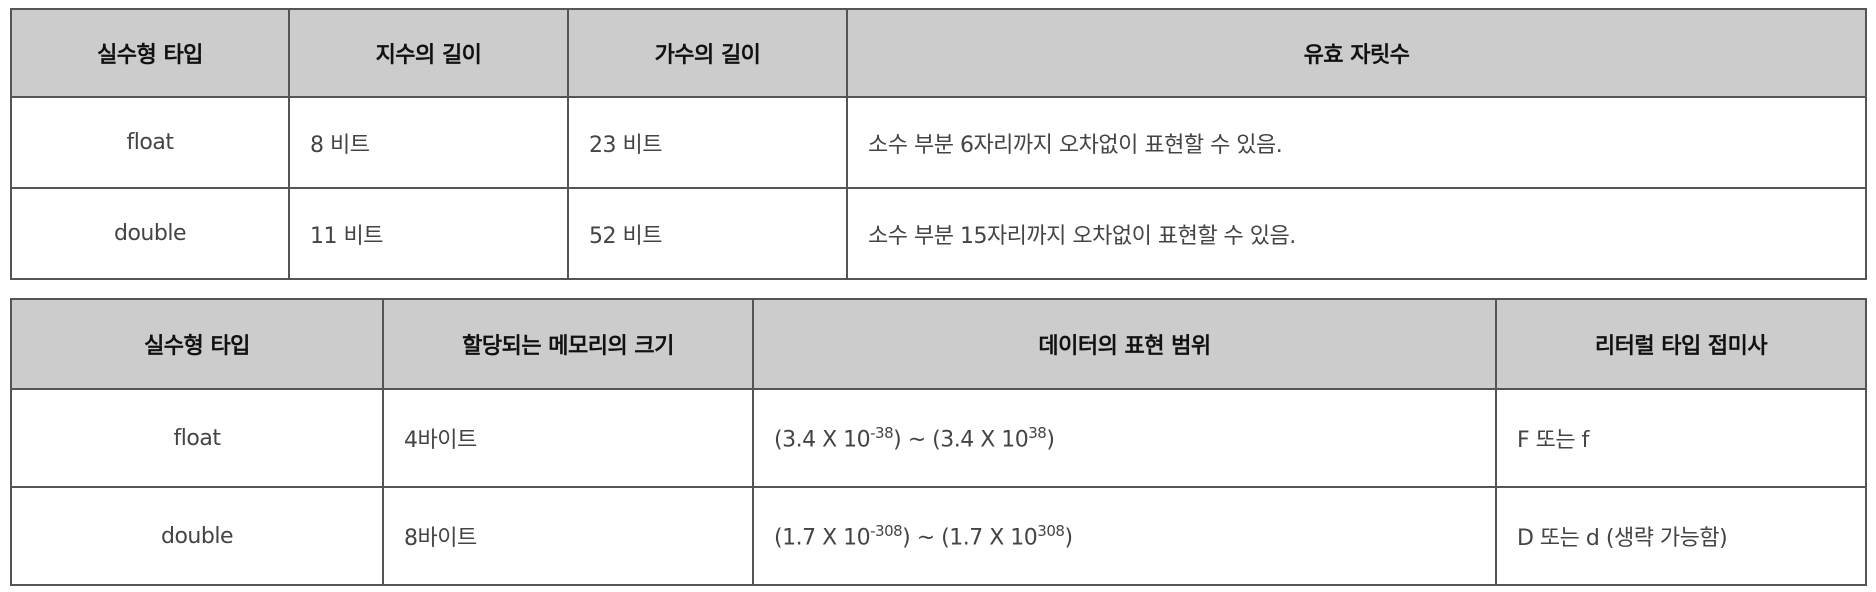 Image resolution: width=1876 pixels, height=592 pixels. I want to click on header-mantissa: 가수의 길이, so click(707, 53).